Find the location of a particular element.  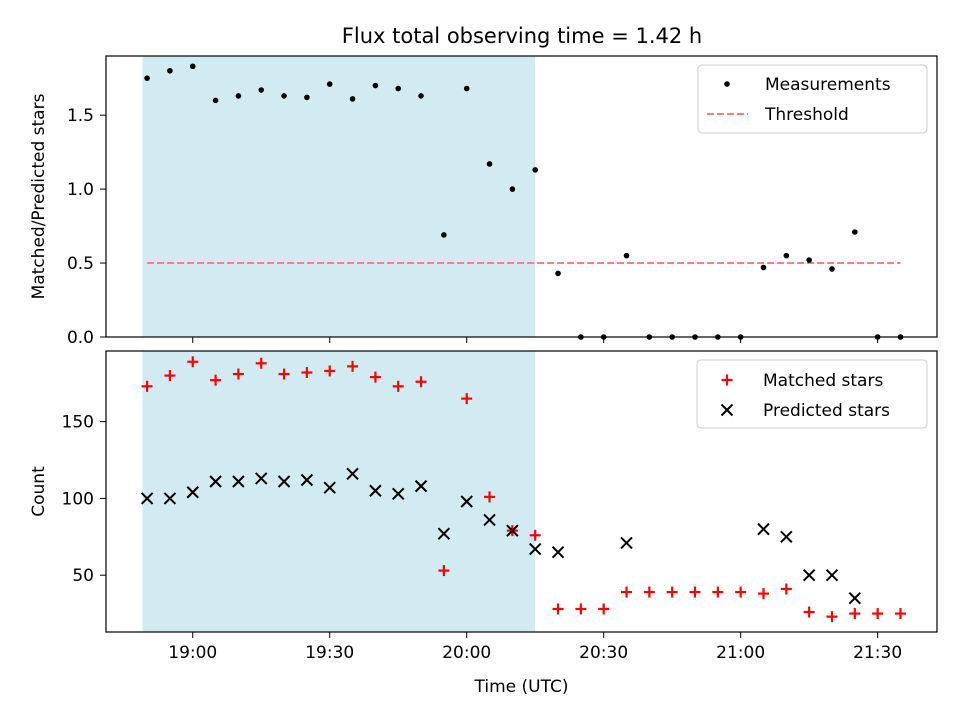

y-tick-label: 0.5 is located at coordinates (80, 264).